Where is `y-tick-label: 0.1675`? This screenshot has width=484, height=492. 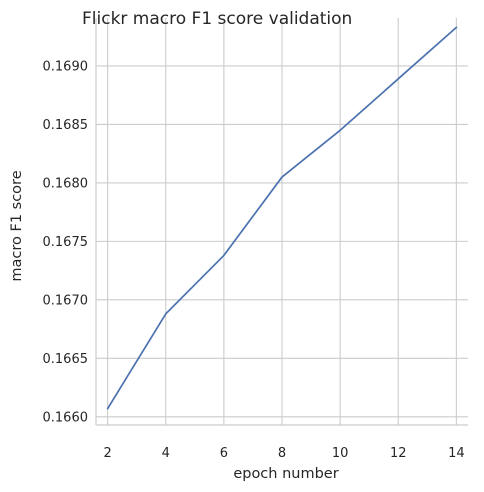 y-tick-label: 0.1675 is located at coordinates (66, 242).